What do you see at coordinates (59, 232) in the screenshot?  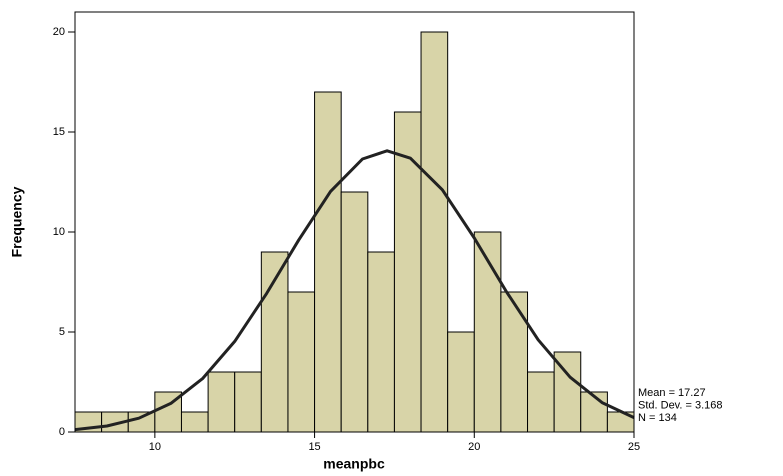 I see `y-tick-label: 10` at bounding box center [59, 232].